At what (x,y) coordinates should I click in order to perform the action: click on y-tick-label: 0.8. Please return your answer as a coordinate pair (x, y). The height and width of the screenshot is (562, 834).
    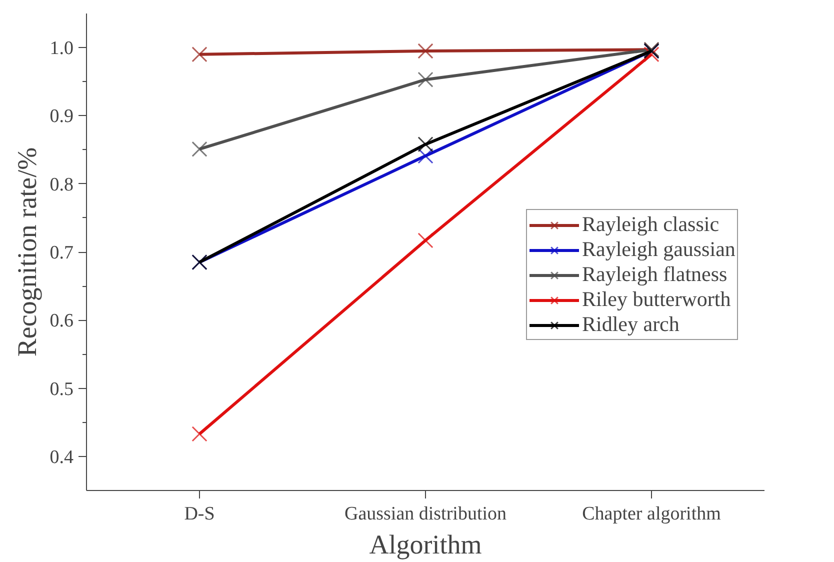
    Looking at the image, I should click on (62, 185).